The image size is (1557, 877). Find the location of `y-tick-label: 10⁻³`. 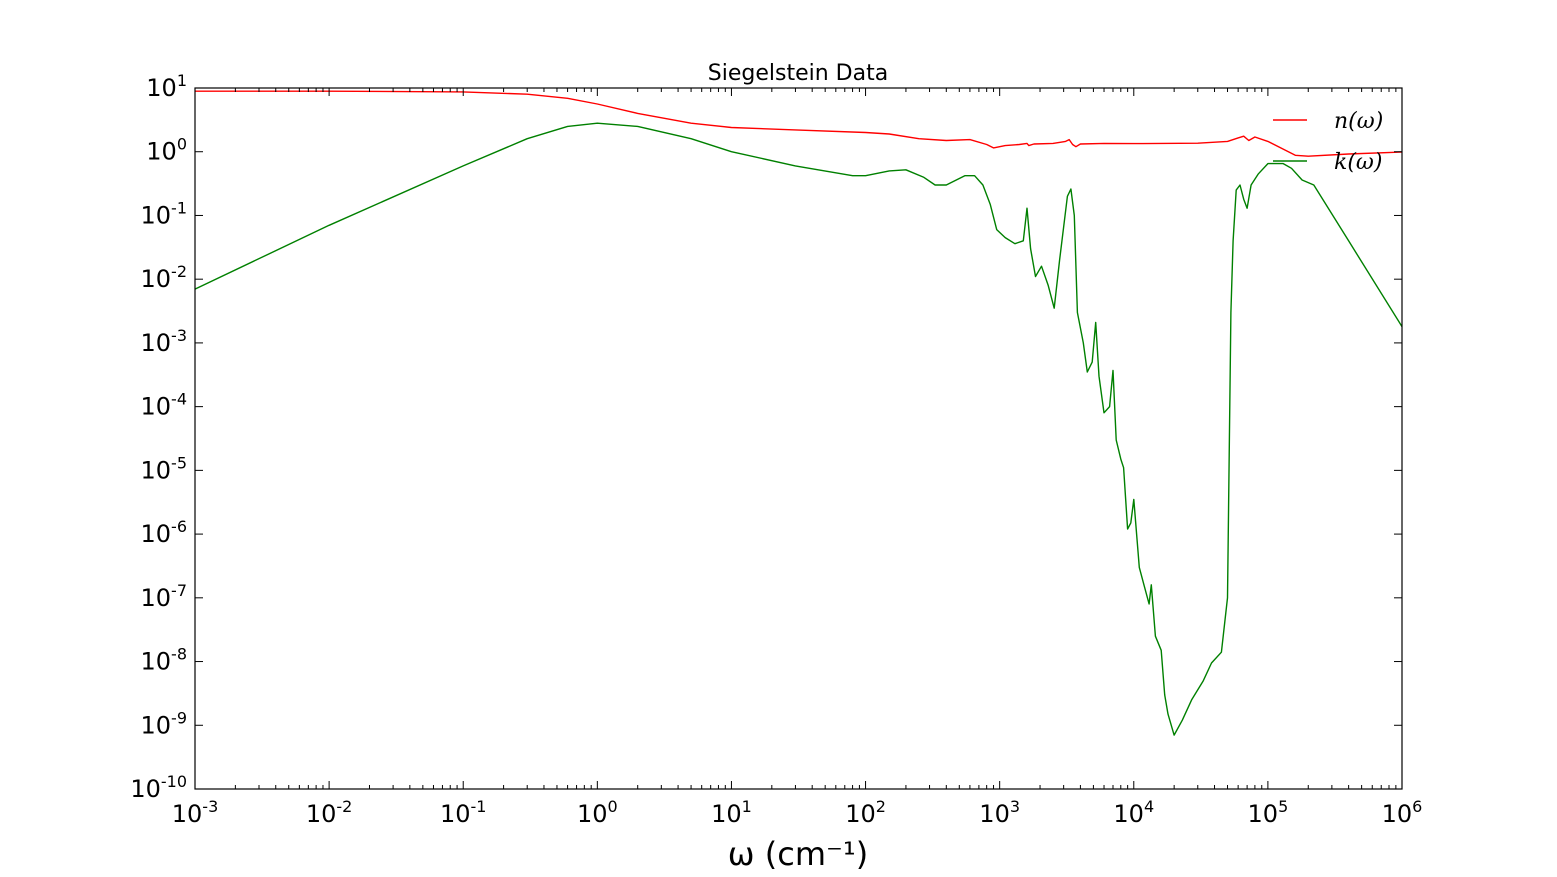

y-tick-label: 10⁻³ is located at coordinates (164, 341).